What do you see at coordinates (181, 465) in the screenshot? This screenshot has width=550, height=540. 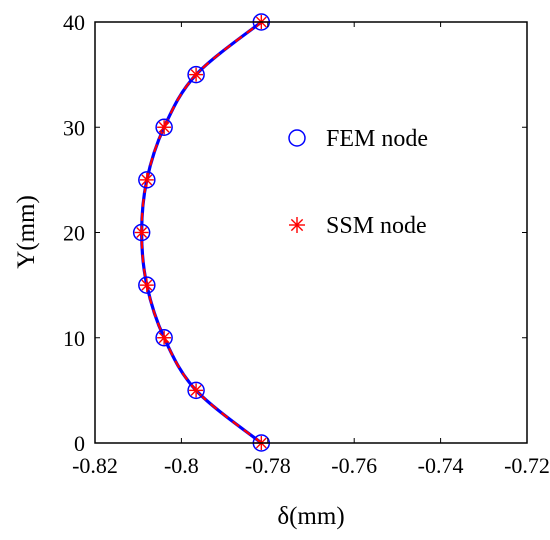 I see `x-tick-label: -0.8` at bounding box center [181, 465].